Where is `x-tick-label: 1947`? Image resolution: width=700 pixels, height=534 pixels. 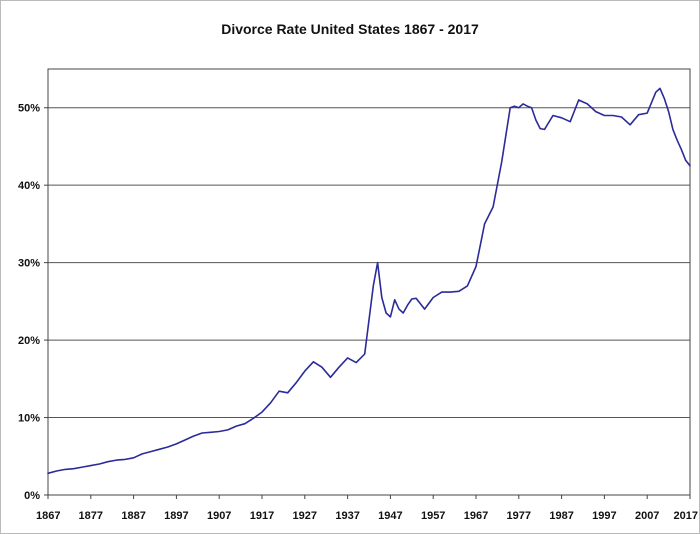
x-tick-label: 1947 is located at coordinates (390, 516).